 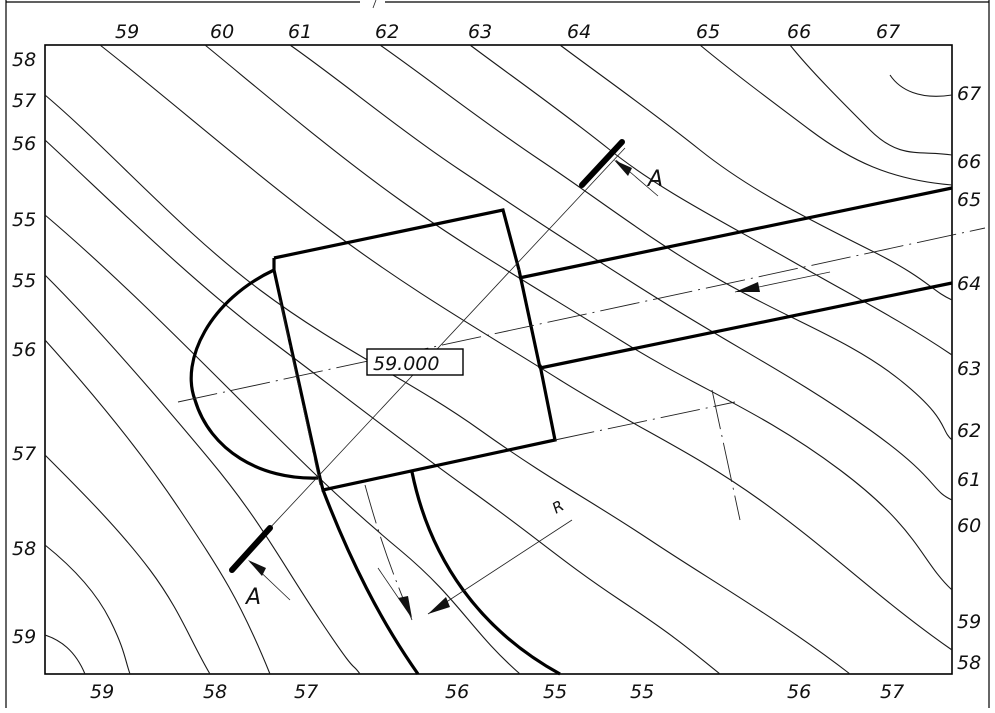 I want to click on section-mark-bottom-arrow, so click(x=257, y=568).